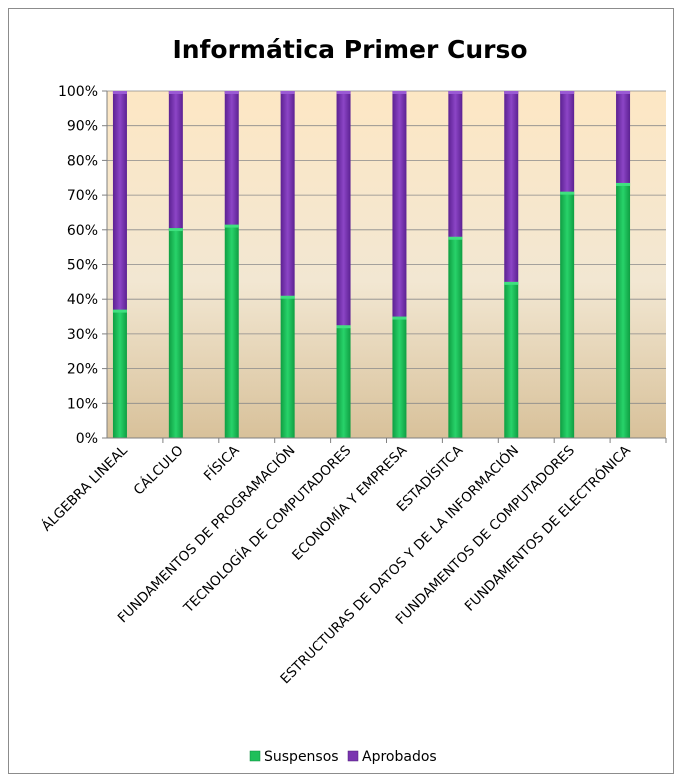 This screenshot has width=678, height=778. What do you see at coordinates (221, 462) in the screenshot?
I see `x-category-label: FÍSICA` at bounding box center [221, 462].